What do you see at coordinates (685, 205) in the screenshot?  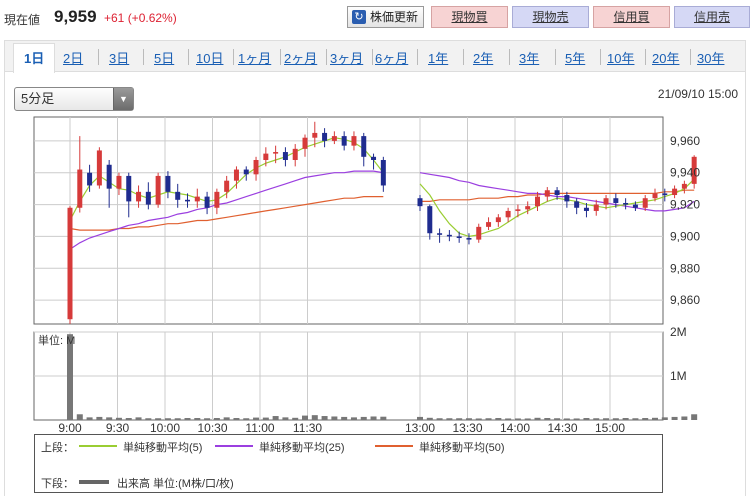 I see `price-tick-label: 9,920` at bounding box center [685, 205].